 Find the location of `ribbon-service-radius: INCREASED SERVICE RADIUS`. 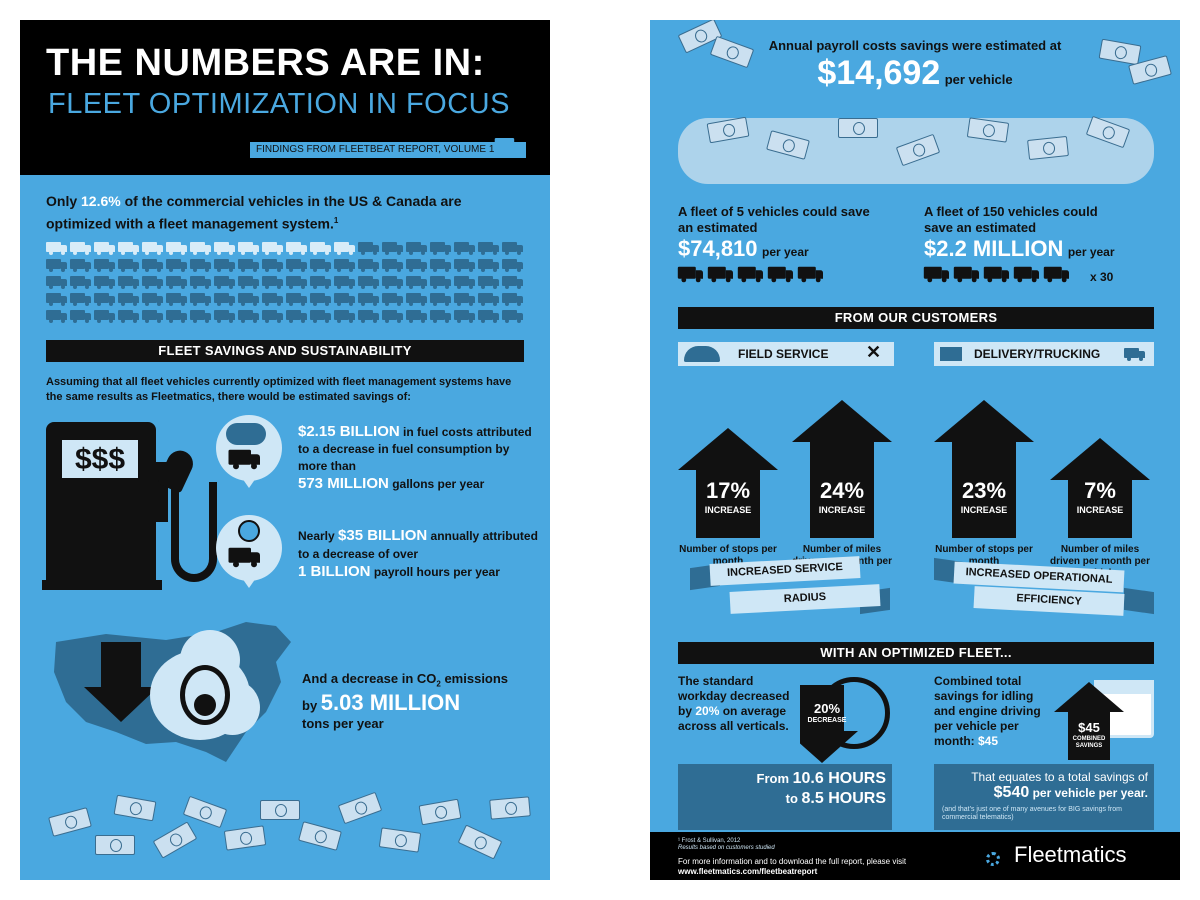

ribbon-service-radius: INCREASED SERVICE RADIUS is located at coordinates (790, 588).